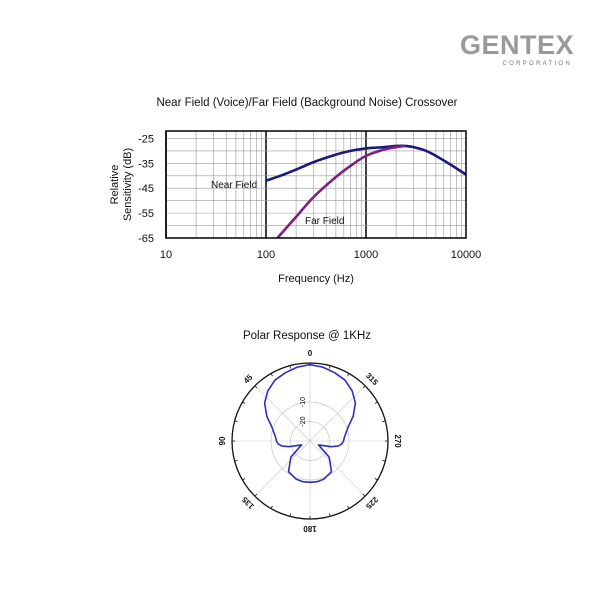 The width and height of the screenshot is (600, 600). What do you see at coordinates (234, 185) in the screenshot?
I see `series-label-near-field: Near Field` at bounding box center [234, 185].